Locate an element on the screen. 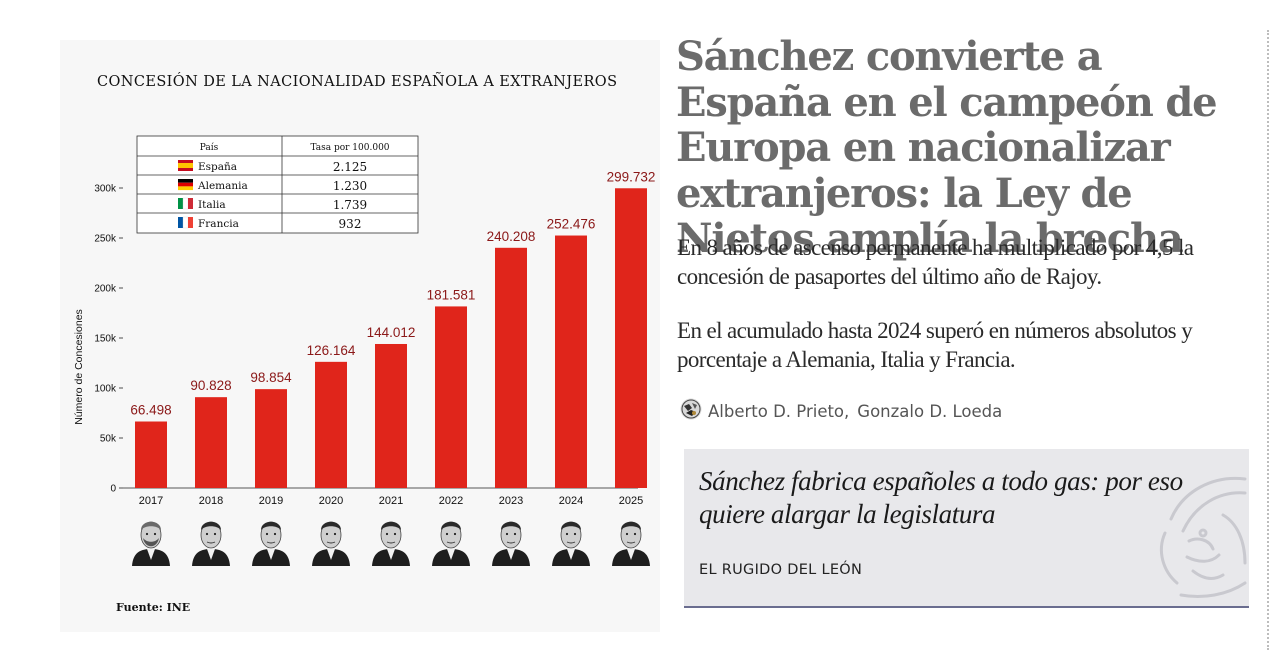  data-label: 98.854 is located at coordinates (271, 377).